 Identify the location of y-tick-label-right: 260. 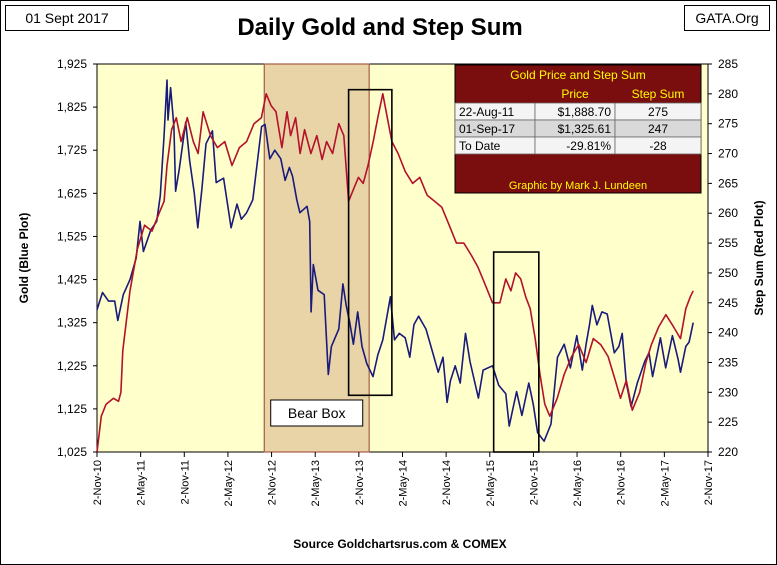
(728, 213).